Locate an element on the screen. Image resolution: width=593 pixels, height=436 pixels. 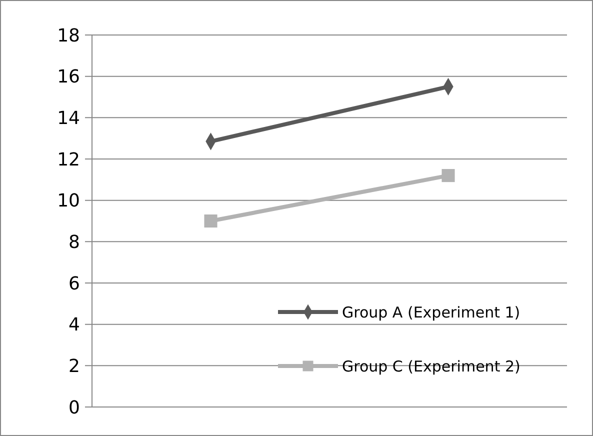
y-tick-label: 18 is located at coordinates (68, 35).